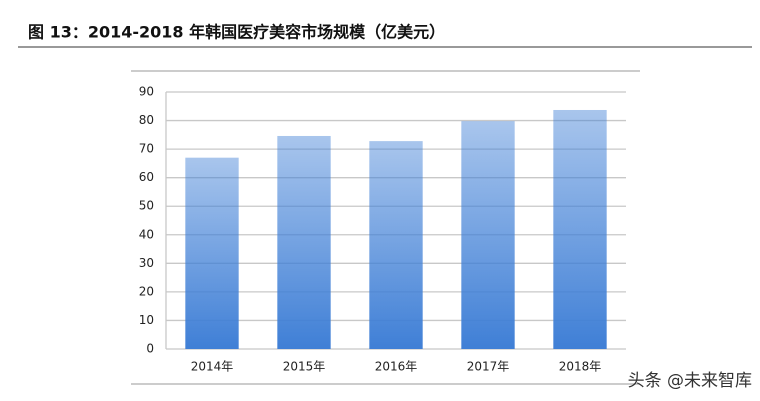 The width and height of the screenshot is (760, 401). What do you see at coordinates (150, 349) in the screenshot?
I see `y-tick-label: 0` at bounding box center [150, 349].